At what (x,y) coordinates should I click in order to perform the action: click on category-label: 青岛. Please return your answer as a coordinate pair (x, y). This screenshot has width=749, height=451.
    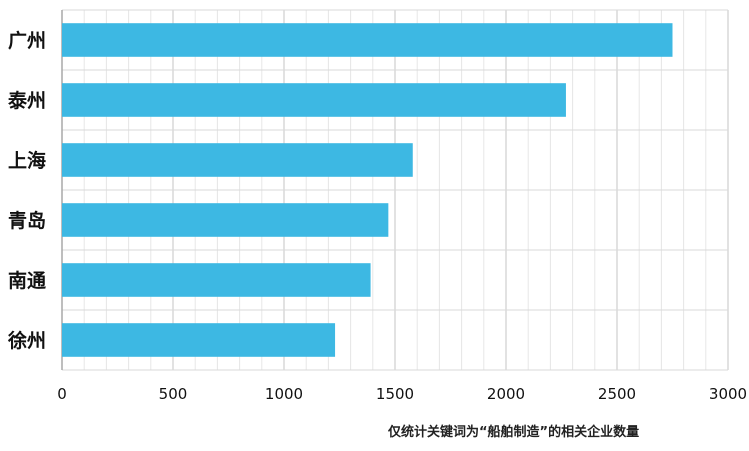
    Looking at the image, I should click on (27, 220).